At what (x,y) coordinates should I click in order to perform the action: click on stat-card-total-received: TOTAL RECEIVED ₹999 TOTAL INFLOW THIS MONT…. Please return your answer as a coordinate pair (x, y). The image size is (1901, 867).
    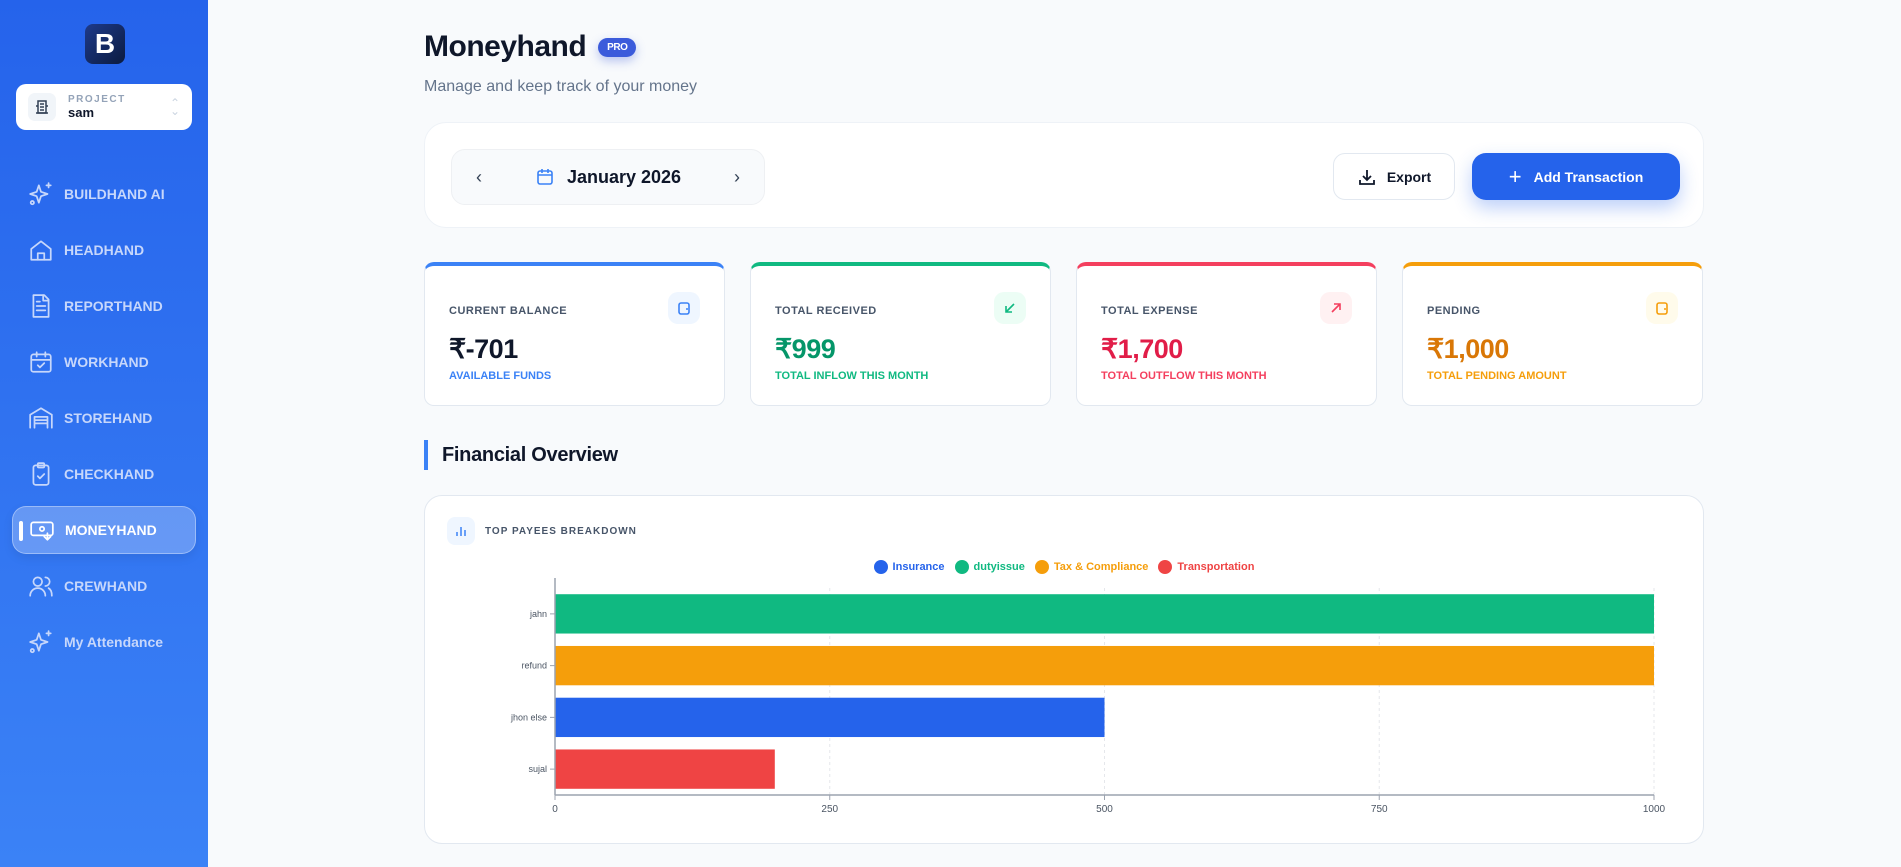
    Looking at the image, I should click on (900, 334).